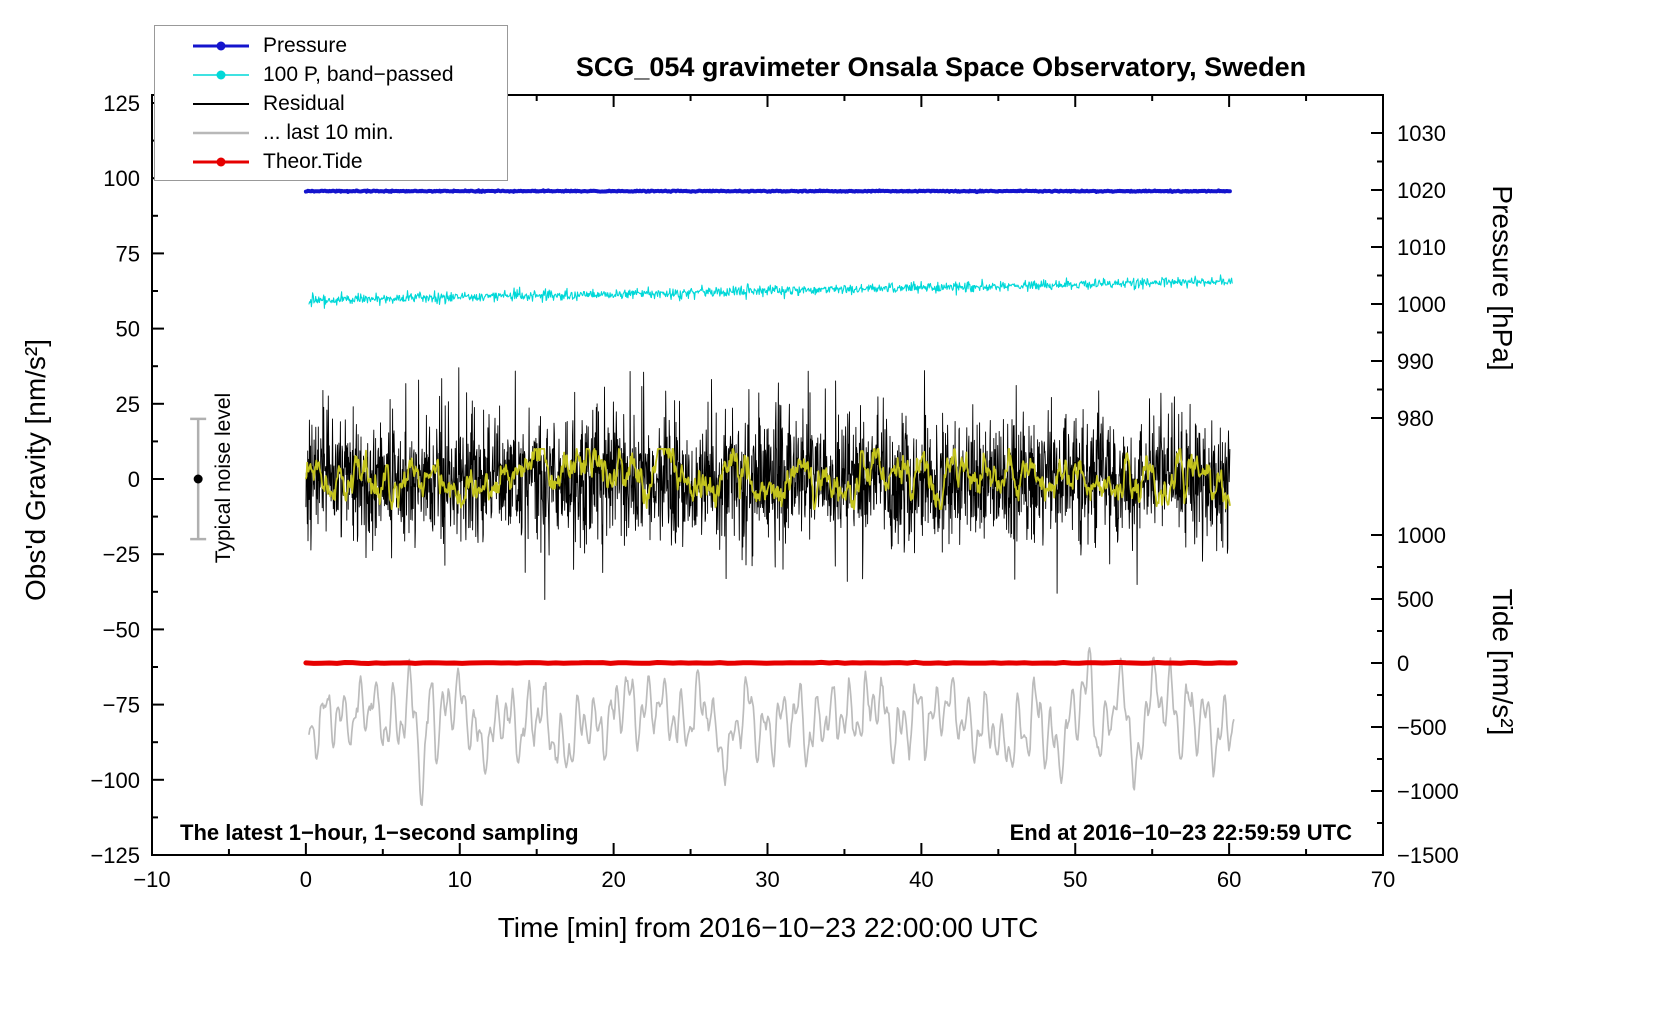  What do you see at coordinates (1415, 361) in the screenshot?
I see `pressure-tick-label: 990` at bounding box center [1415, 361].